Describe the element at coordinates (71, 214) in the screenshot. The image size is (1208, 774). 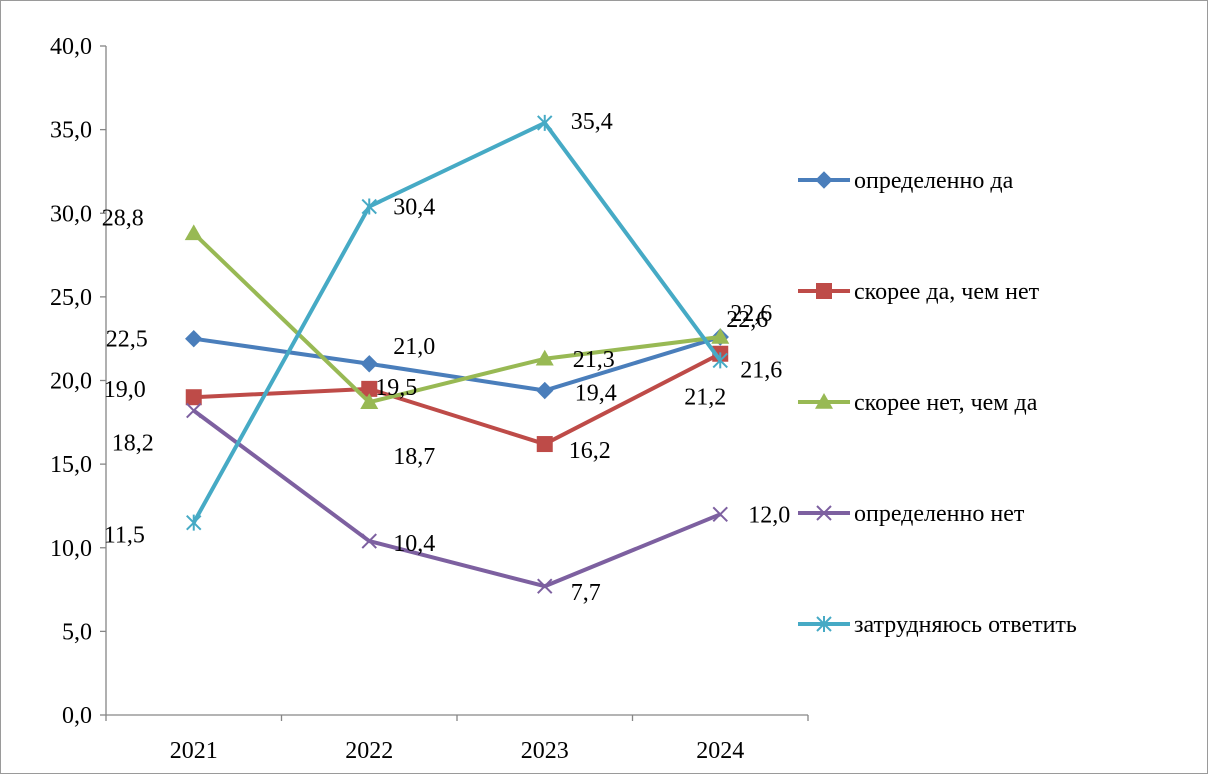
I see `y-tick-label: 30,0` at that location.